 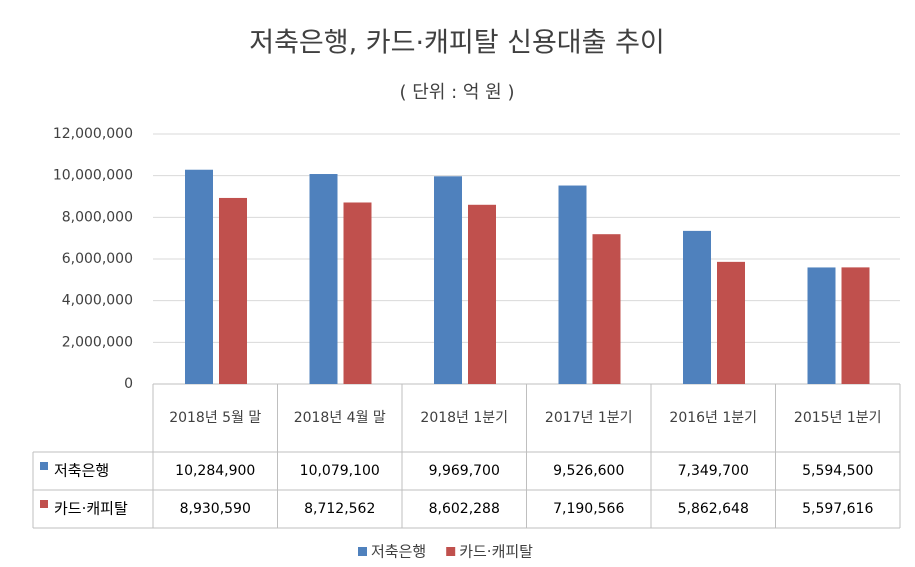 What do you see at coordinates (713, 418) in the screenshot?
I see `x-tick-label: 2016년 1분기` at bounding box center [713, 418].